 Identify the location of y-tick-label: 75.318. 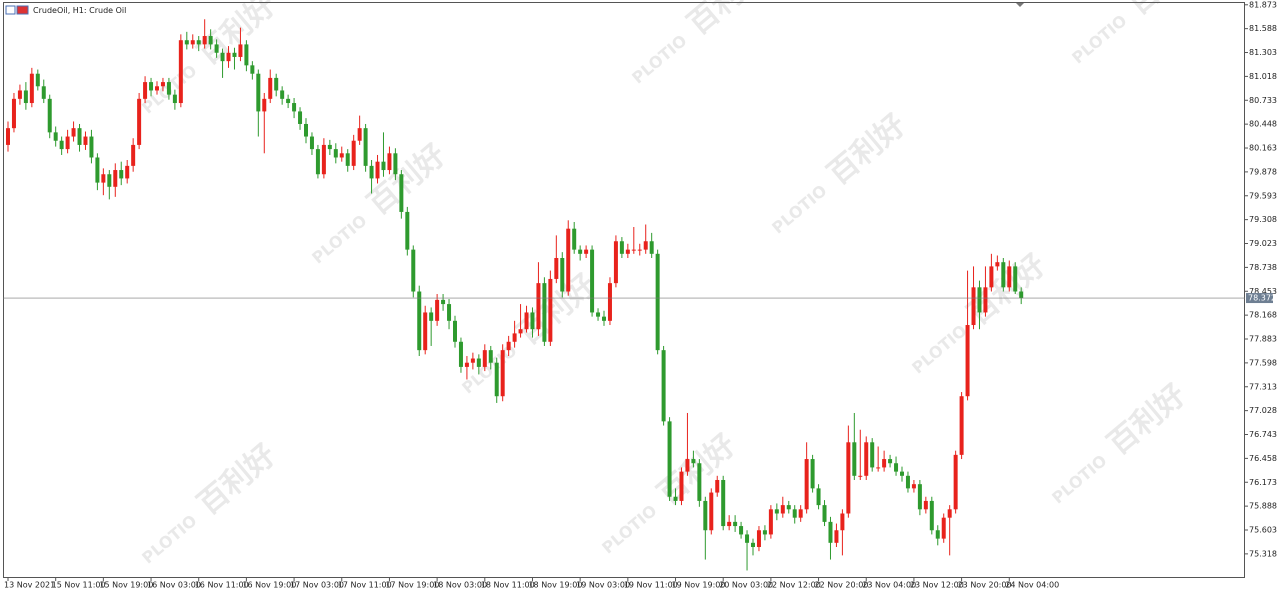
(1263, 553).